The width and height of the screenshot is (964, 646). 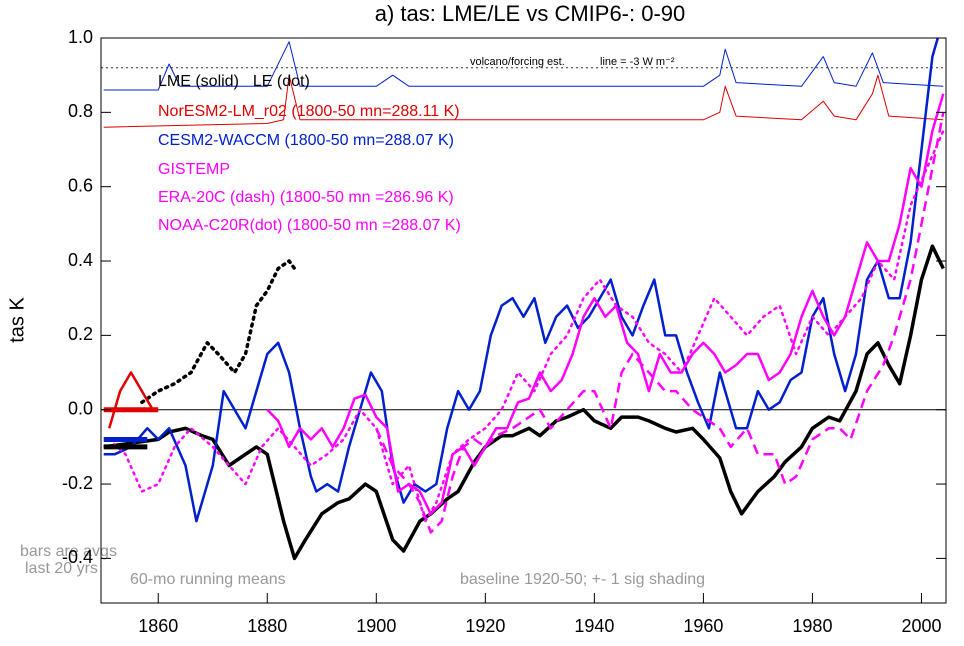 I want to click on annotation: last 20 yrs, so click(x=61, y=568).